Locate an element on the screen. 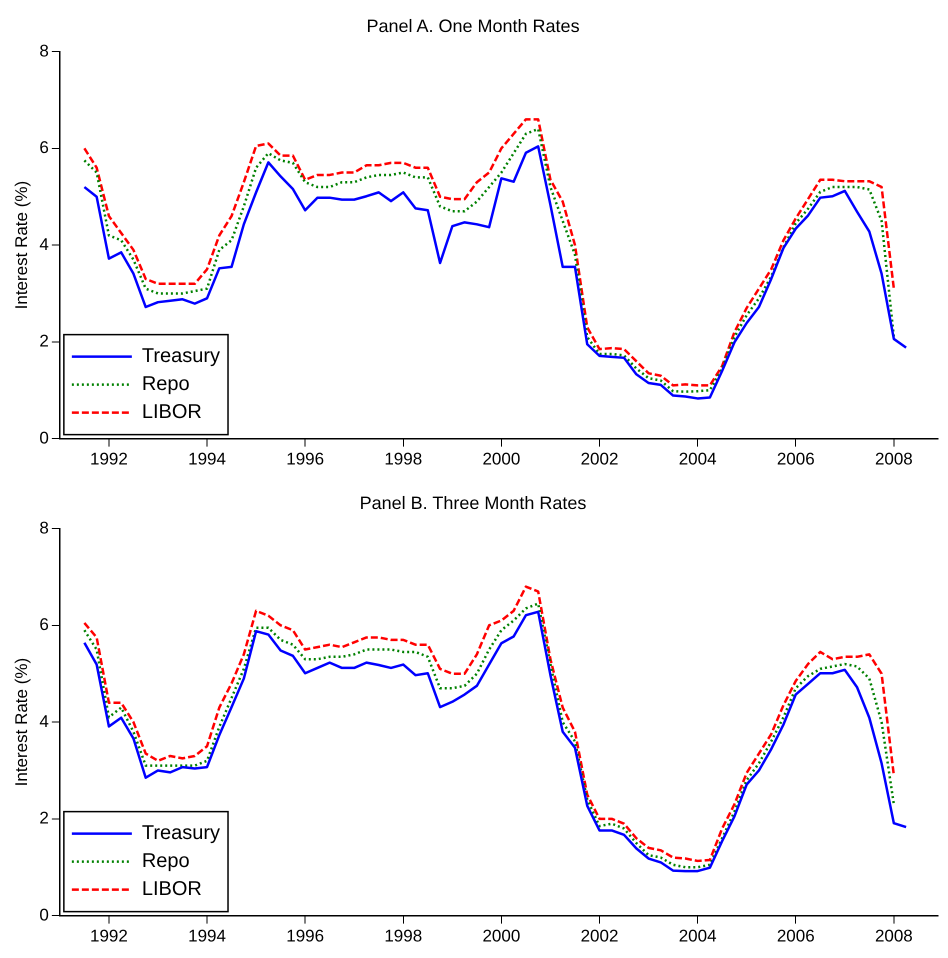  chart-title: Panel A. One Month Rates is located at coordinates (473, 26).